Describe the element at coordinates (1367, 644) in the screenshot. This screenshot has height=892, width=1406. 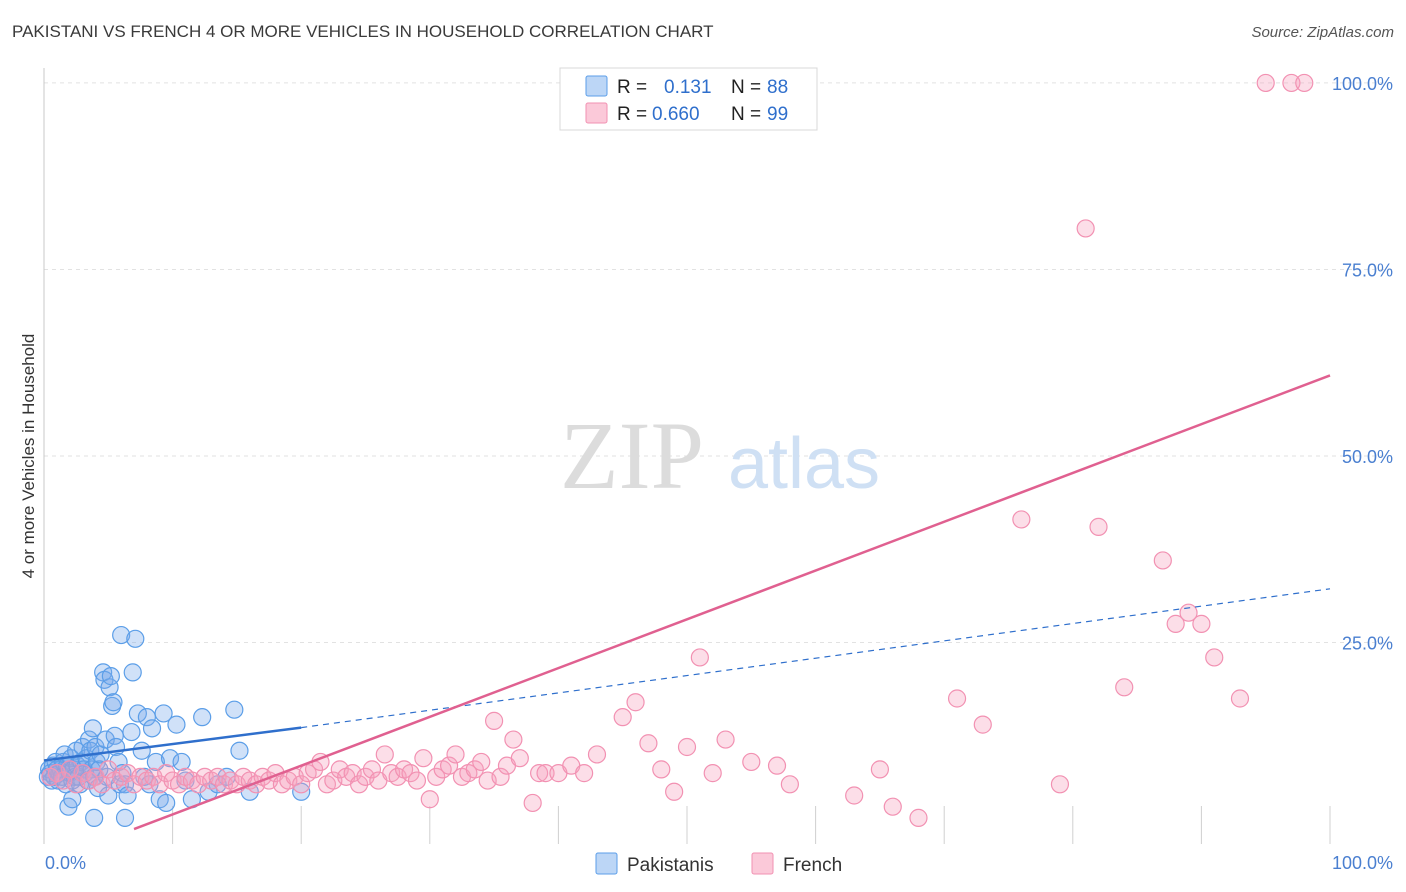
I see `y-tick-label: 25.0%` at that location.